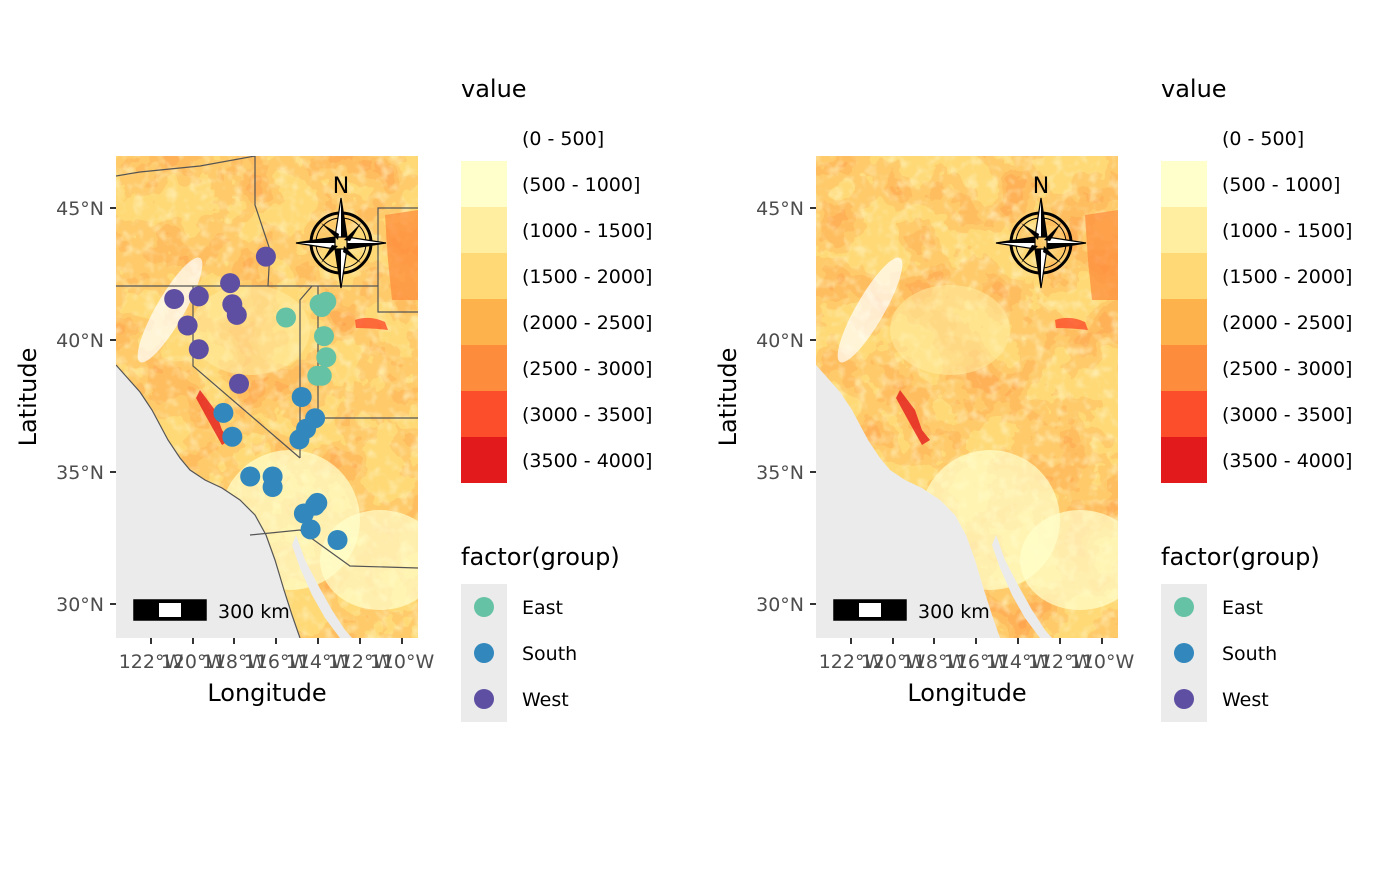  What do you see at coordinates (86, 407) in the screenshot?
I see `y-axis-1: 45°N 40°N 35°N 30°N` at bounding box center [86, 407].